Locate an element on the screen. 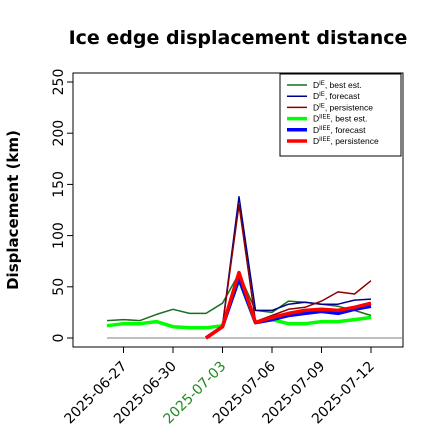 The height and width of the screenshot is (440, 440). chart-title: Ice edge displacement distance is located at coordinates (238, 38).